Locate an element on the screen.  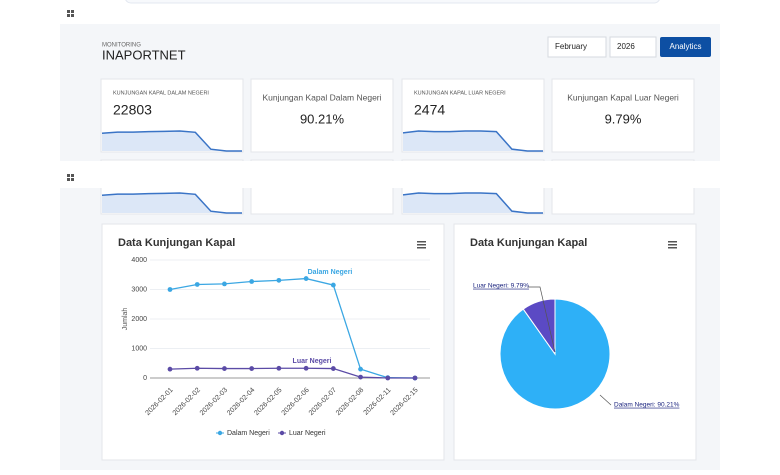
legend-label: Dalam Negeri is located at coordinates (248, 433).